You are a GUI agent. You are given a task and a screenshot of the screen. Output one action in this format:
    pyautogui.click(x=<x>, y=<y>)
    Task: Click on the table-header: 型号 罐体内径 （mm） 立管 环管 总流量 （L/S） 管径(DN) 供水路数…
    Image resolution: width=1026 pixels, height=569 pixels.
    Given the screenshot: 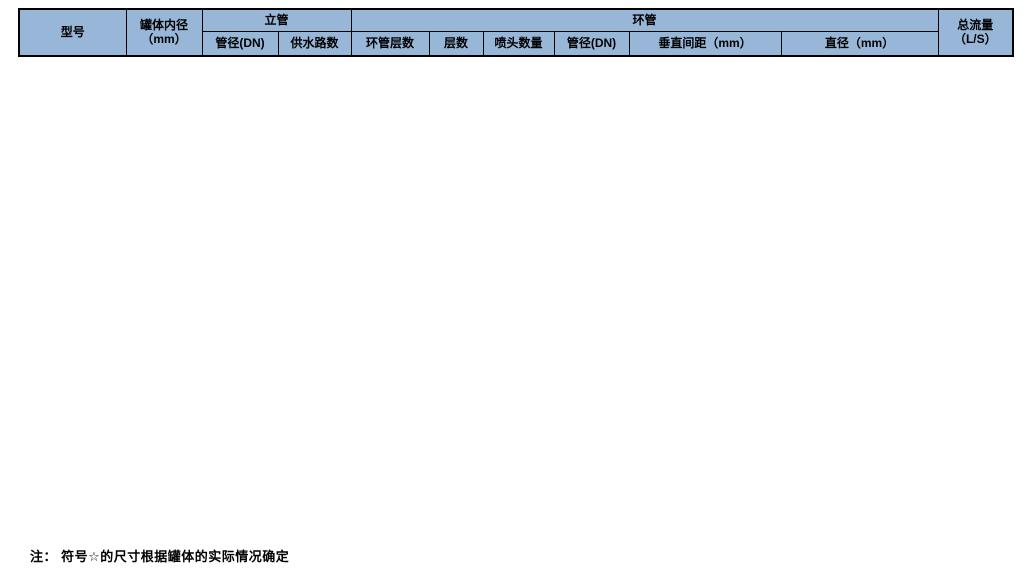 What is the action you would take?
    pyautogui.click(x=516, y=32)
    